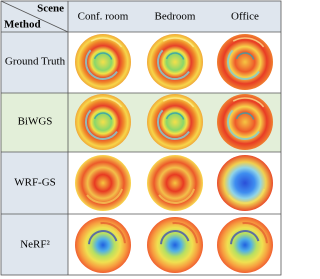  I want to click on scene-label: Scene, so click(50, 9).